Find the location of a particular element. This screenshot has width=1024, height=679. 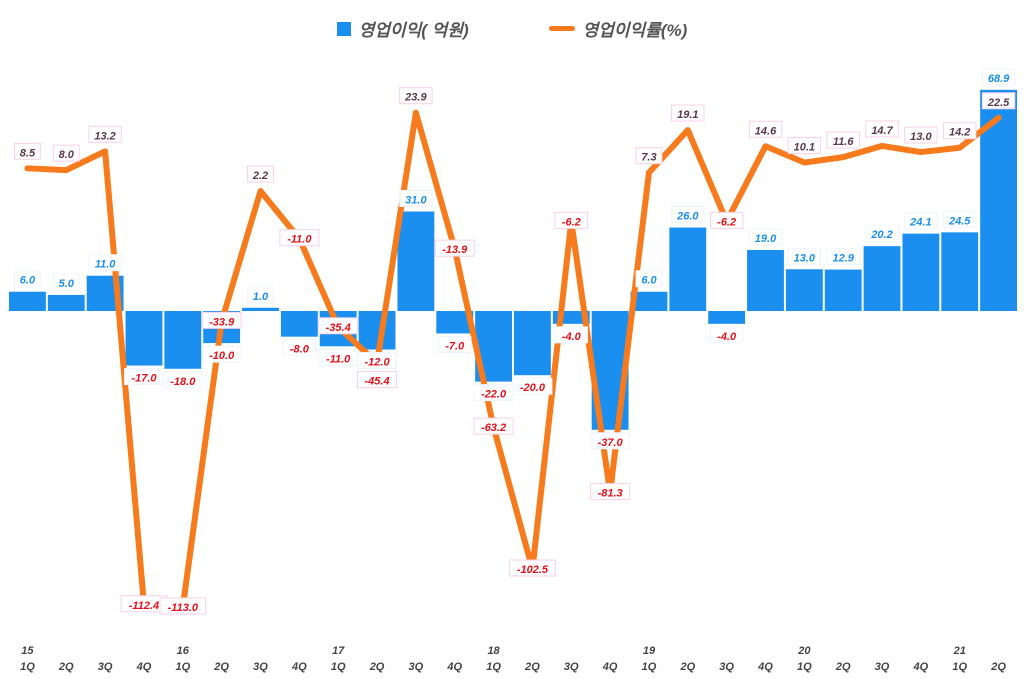

bar-data-label: -4.0 is located at coordinates (727, 337).